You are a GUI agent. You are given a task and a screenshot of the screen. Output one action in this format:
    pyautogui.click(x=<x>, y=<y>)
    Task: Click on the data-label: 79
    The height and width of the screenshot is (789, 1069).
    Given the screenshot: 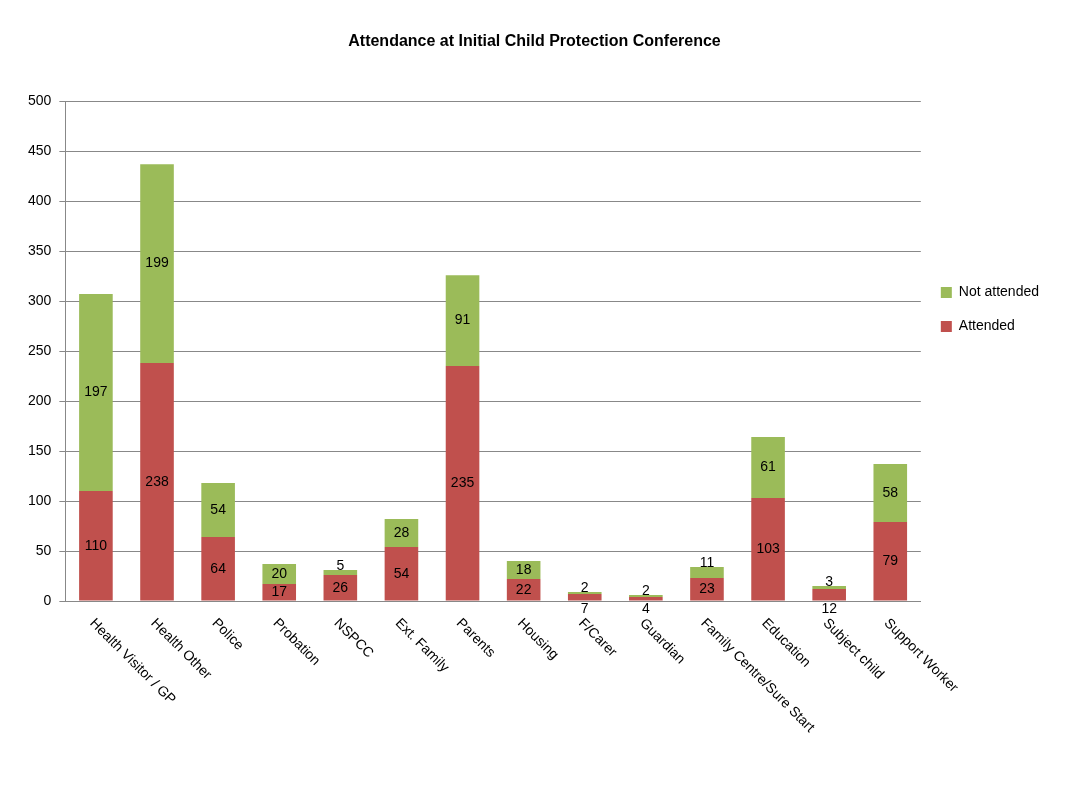 What is the action you would take?
    pyautogui.click(x=890, y=560)
    